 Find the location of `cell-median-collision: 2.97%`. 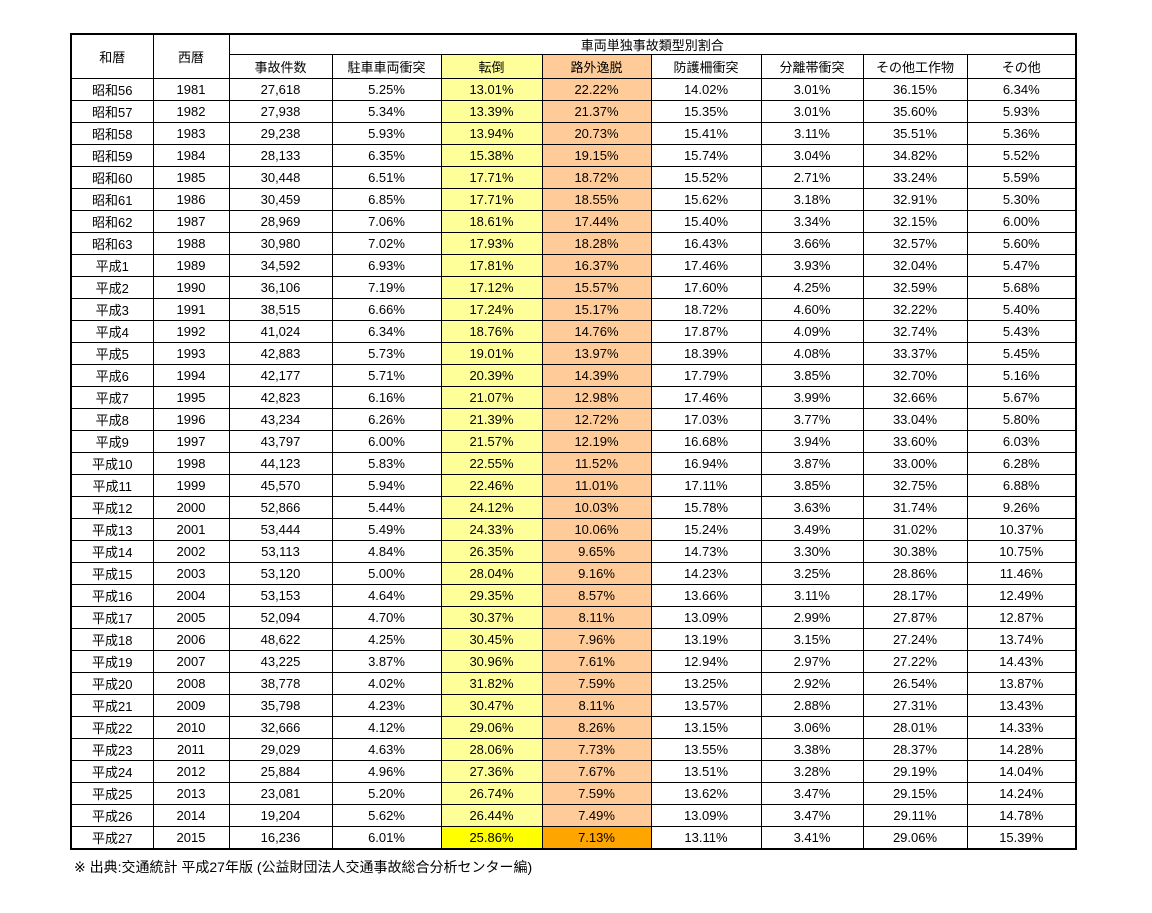

cell-median-collision: 2.97% is located at coordinates (812, 661).